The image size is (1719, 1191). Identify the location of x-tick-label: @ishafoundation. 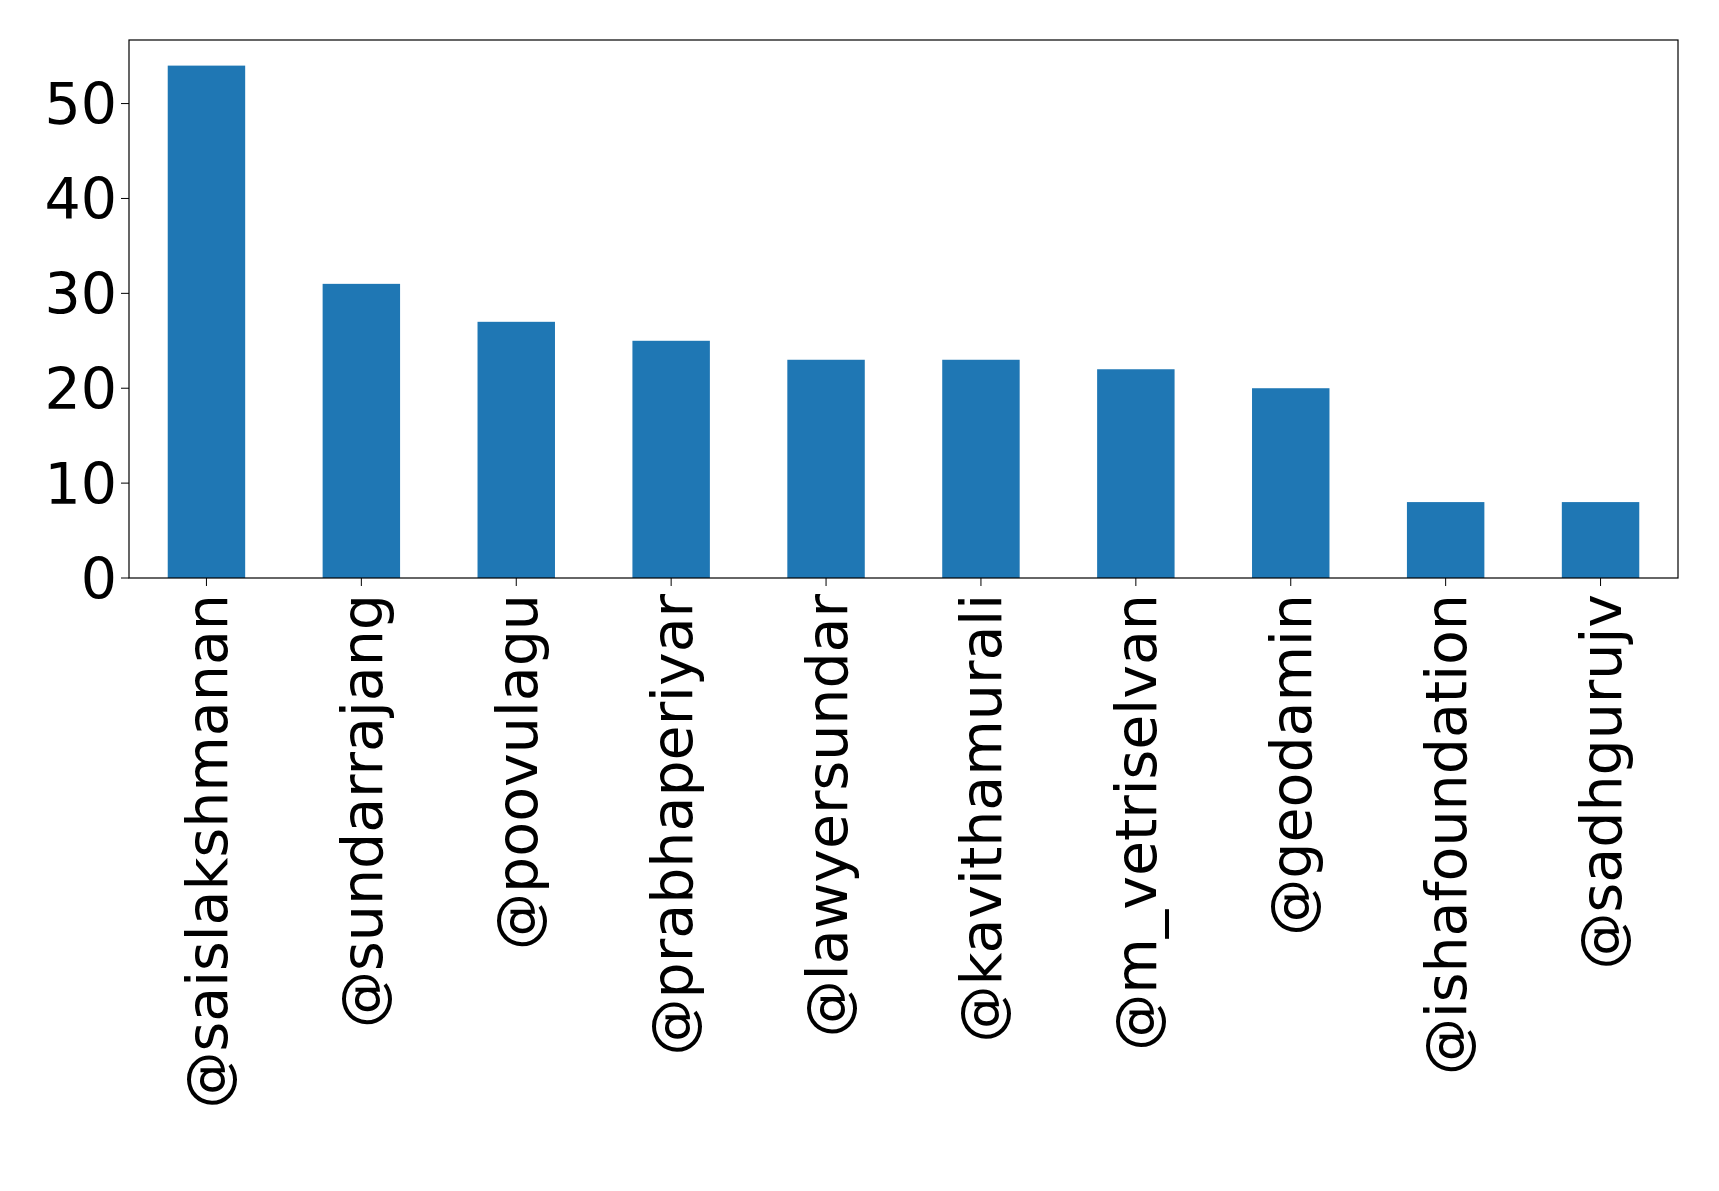
(1446, 835).